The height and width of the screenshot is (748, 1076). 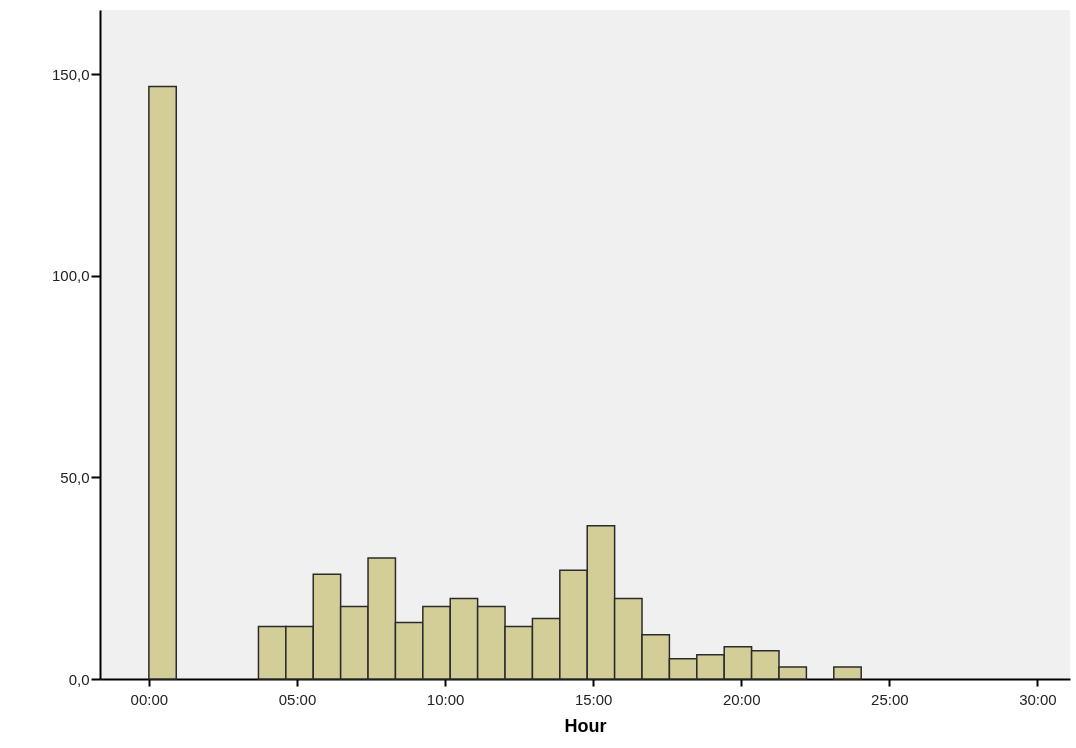 I want to click on y-tick-label: 50,0, so click(x=75, y=477).